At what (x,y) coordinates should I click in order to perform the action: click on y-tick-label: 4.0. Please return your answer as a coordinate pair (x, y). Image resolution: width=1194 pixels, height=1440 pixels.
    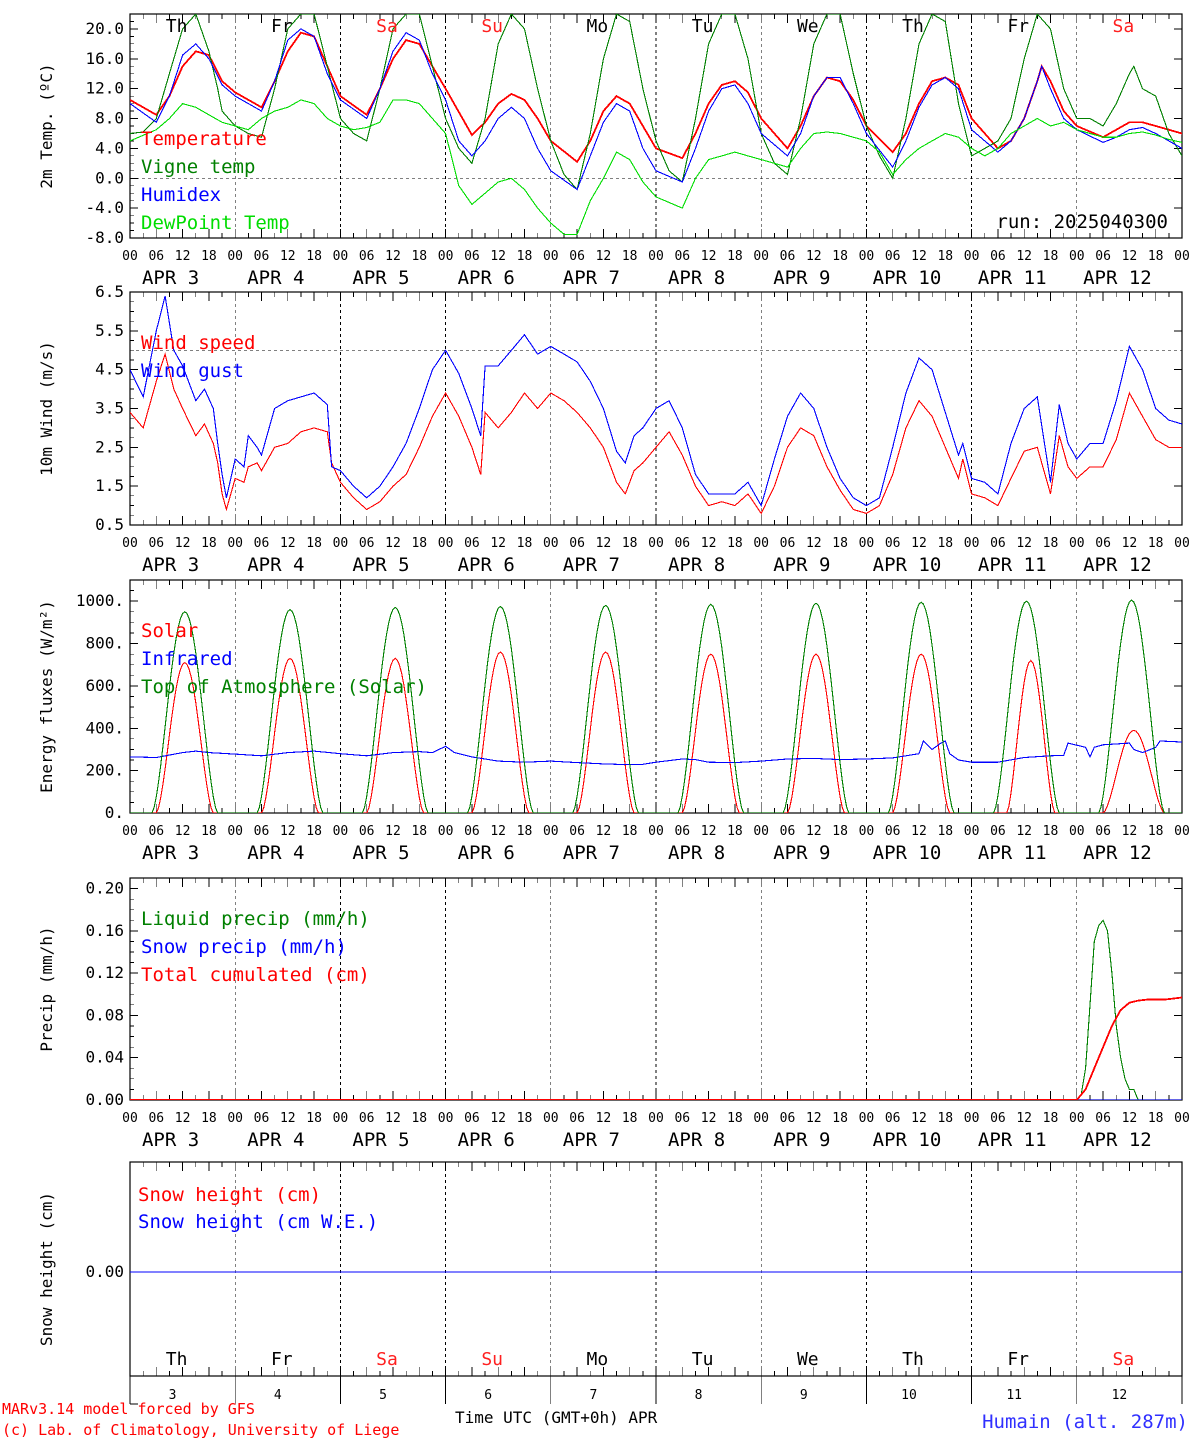
    Looking at the image, I should click on (109, 147).